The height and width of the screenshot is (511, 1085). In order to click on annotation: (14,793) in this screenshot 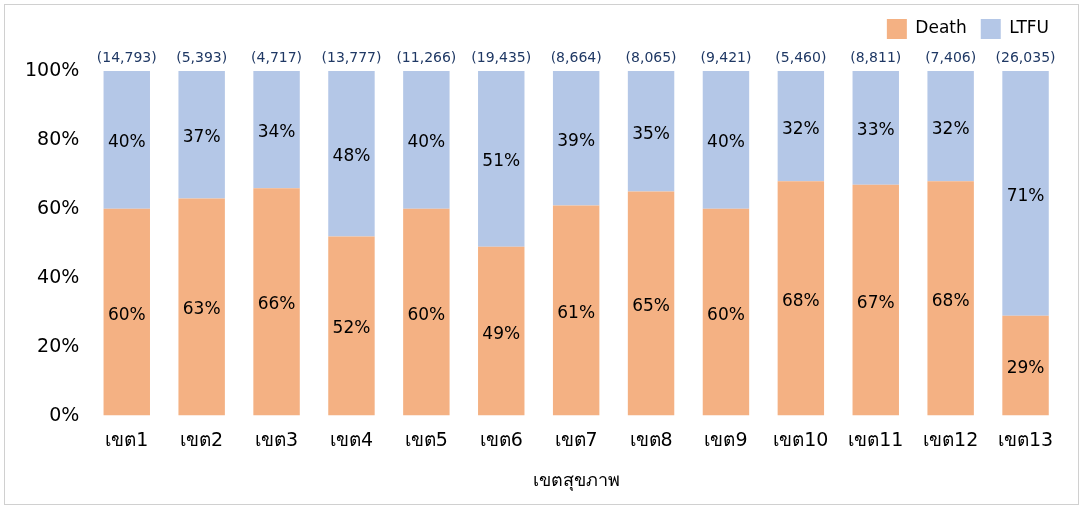, I will do `click(126, 56)`.